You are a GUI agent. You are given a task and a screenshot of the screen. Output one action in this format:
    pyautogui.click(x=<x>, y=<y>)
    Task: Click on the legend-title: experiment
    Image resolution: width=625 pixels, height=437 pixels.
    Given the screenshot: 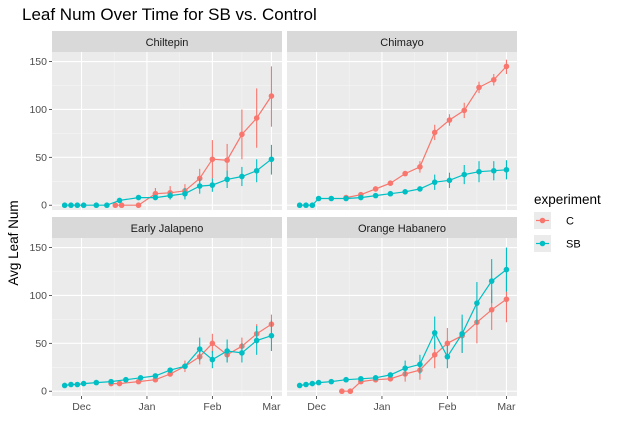 What is the action you would take?
    pyautogui.click(x=567, y=199)
    